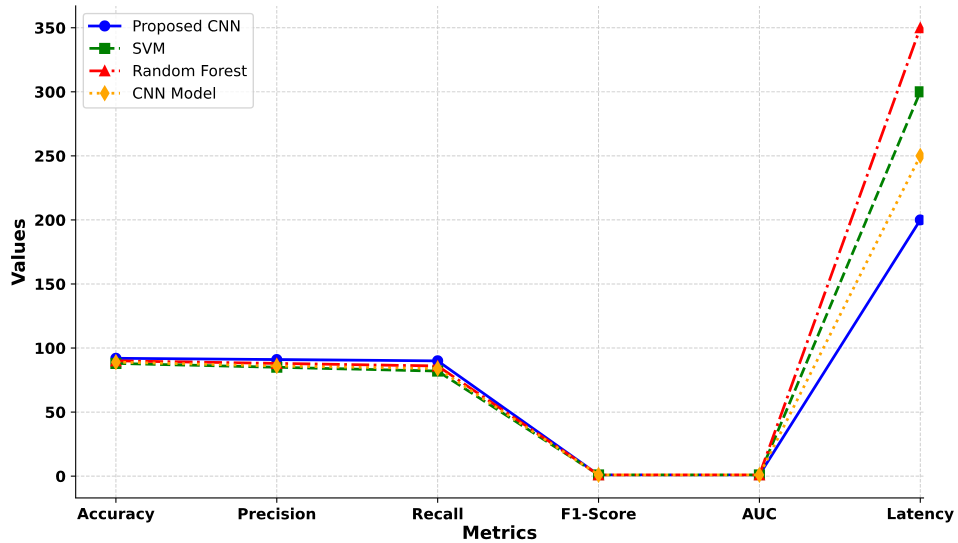 This screenshot has height=543, width=958. I want to click on x-tick-label: Precision, so click(277, 514).